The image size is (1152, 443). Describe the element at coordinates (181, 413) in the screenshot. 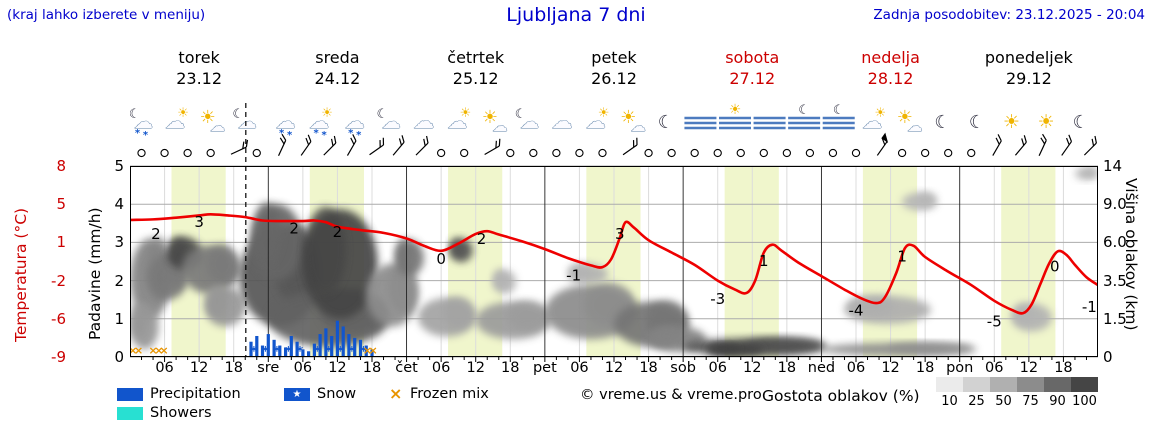

I see `showers-label: Showers` at that location.